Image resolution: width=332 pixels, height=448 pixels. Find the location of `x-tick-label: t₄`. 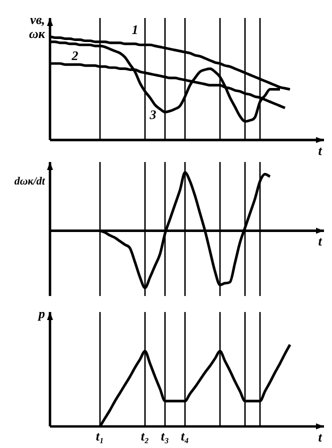

x-tick-label: t₄ is located at coordinates (185, 436).